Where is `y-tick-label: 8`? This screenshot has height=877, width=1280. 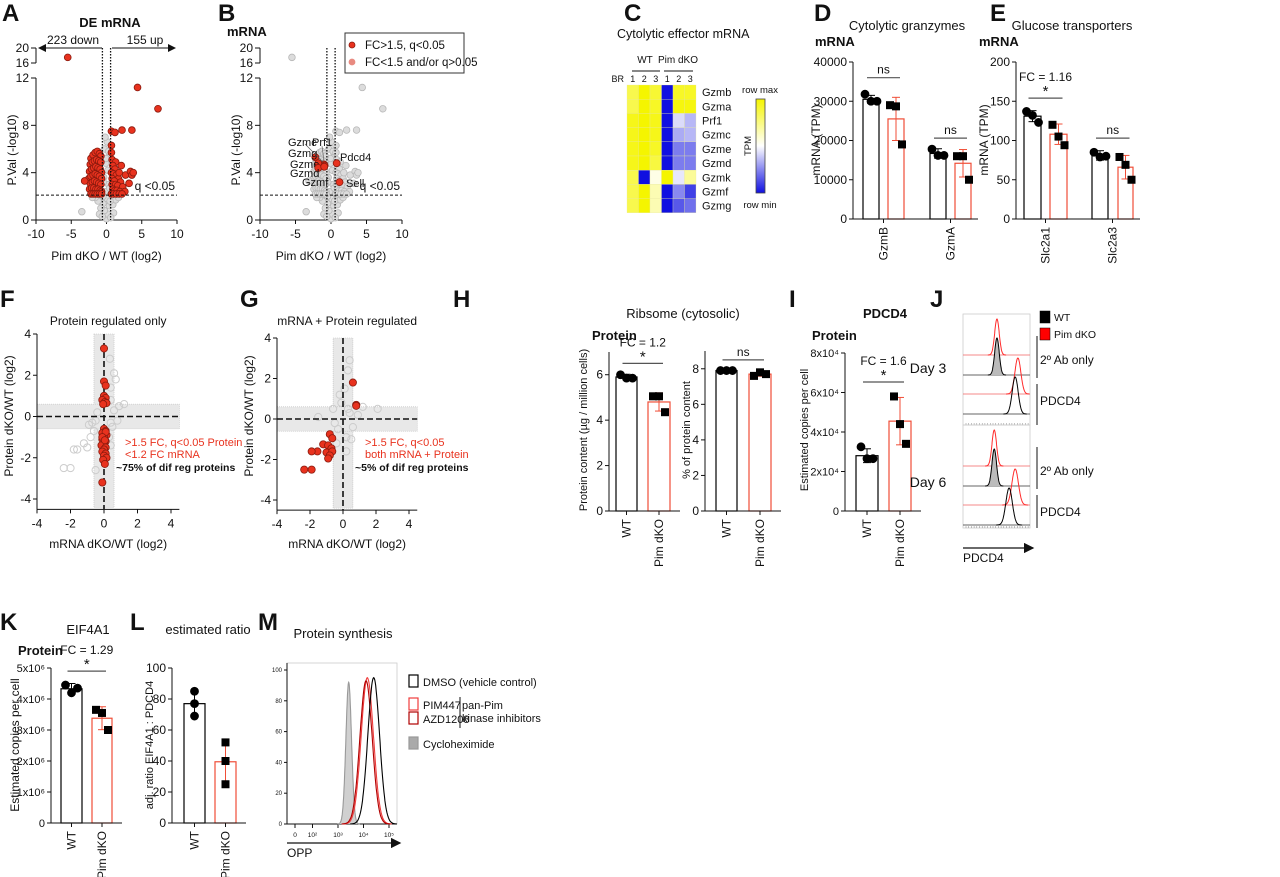
y-tick-label: 8 is located at coordinates (25, 125).